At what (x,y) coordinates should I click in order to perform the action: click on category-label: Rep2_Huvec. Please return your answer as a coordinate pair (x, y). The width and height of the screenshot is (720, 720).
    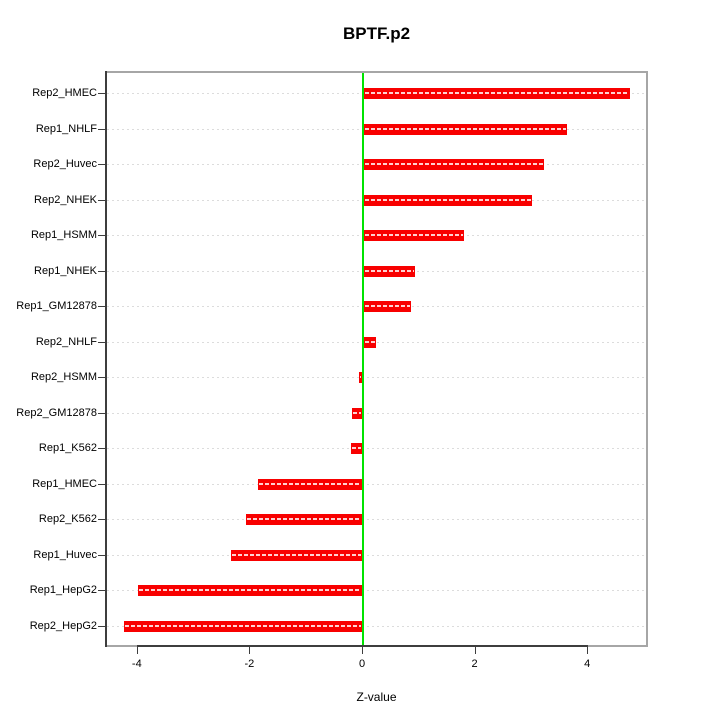
    Looking at the image, I should click on (65, 164).